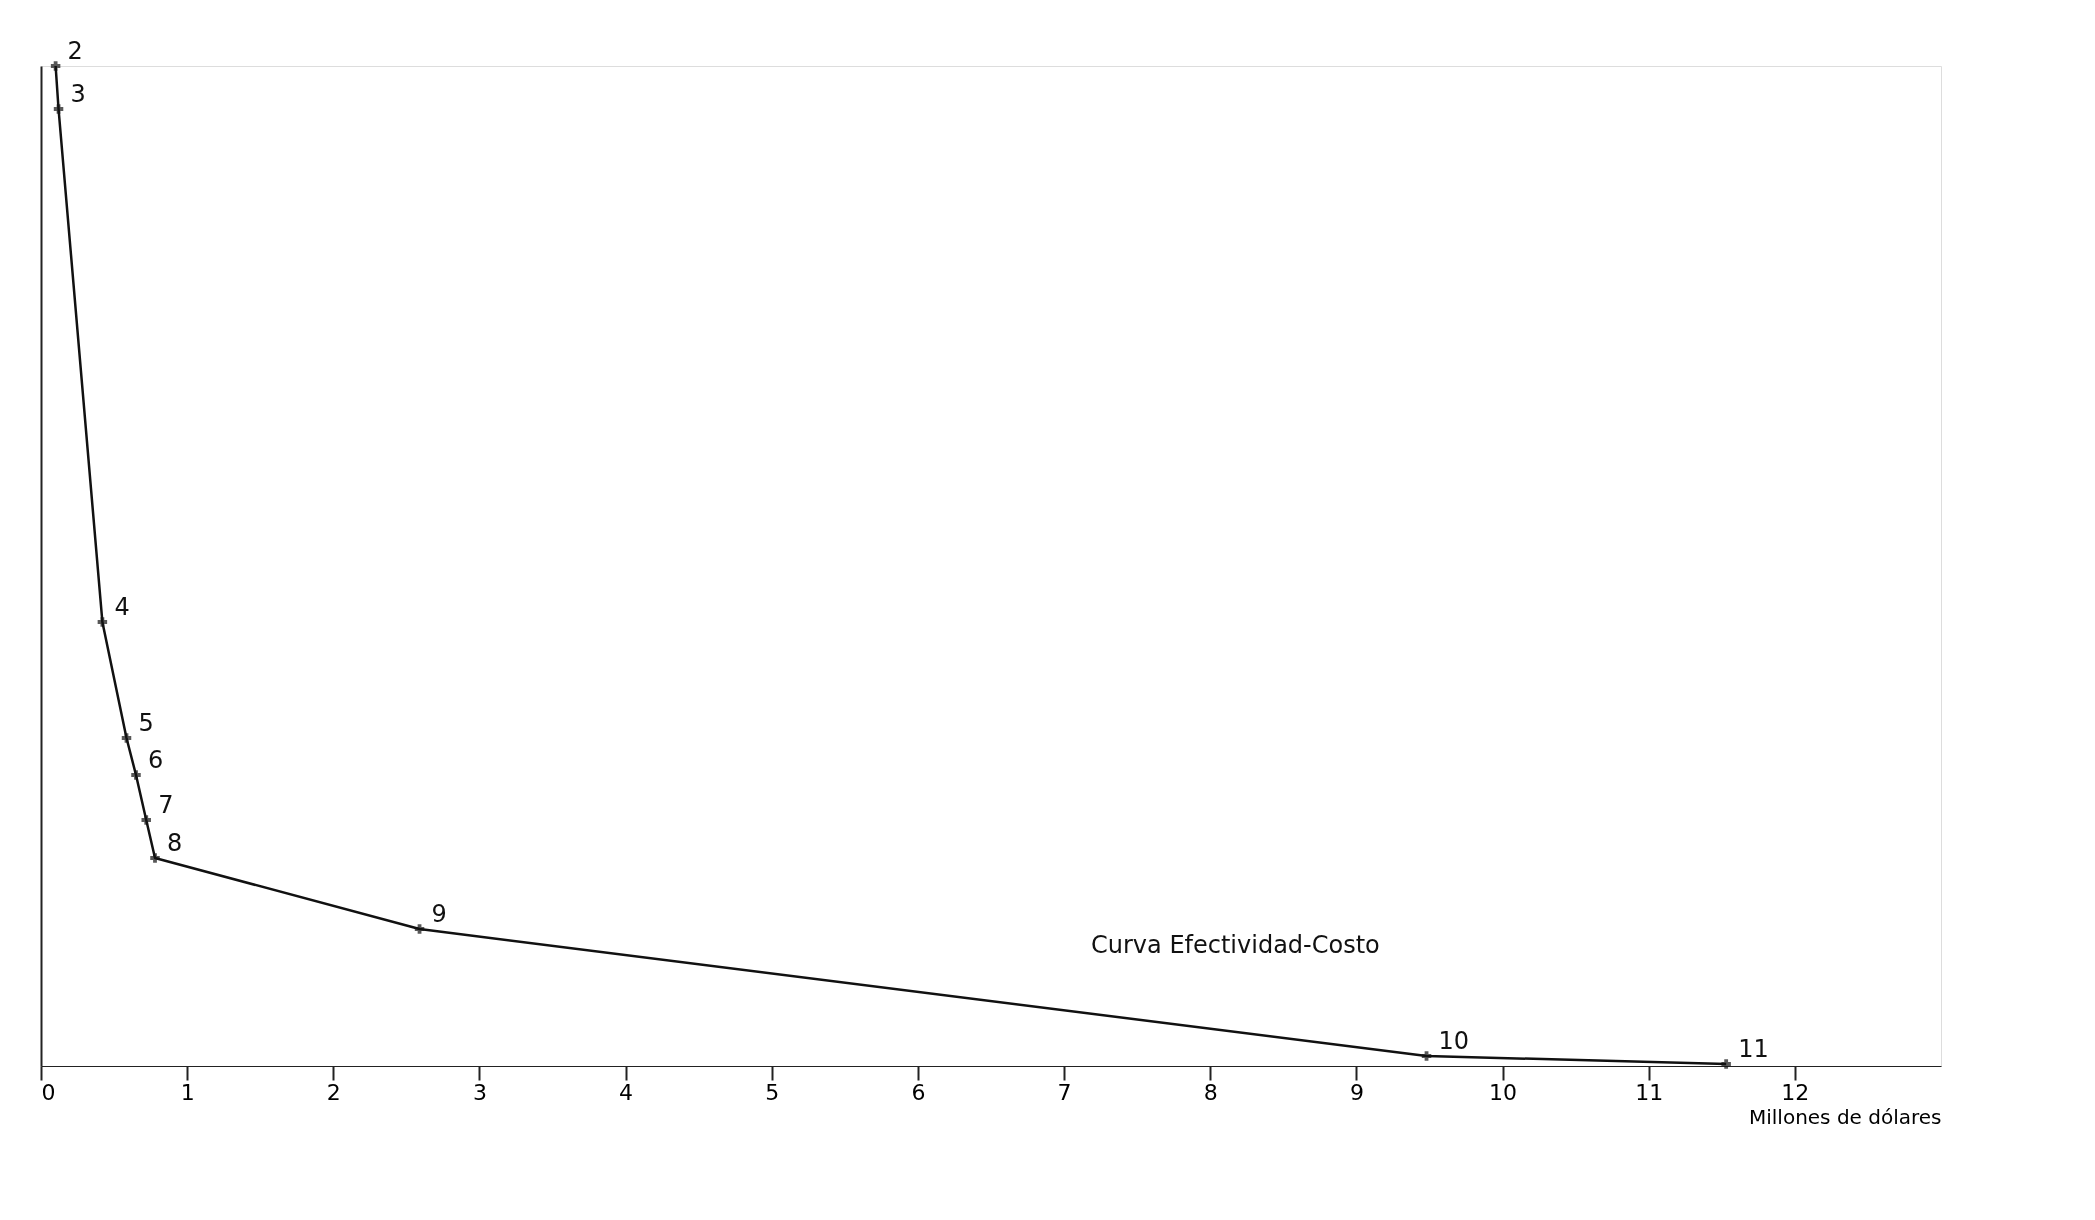 The image size is (2095, 1220). I want to click on annotation: 10, so click(1454, 1041).